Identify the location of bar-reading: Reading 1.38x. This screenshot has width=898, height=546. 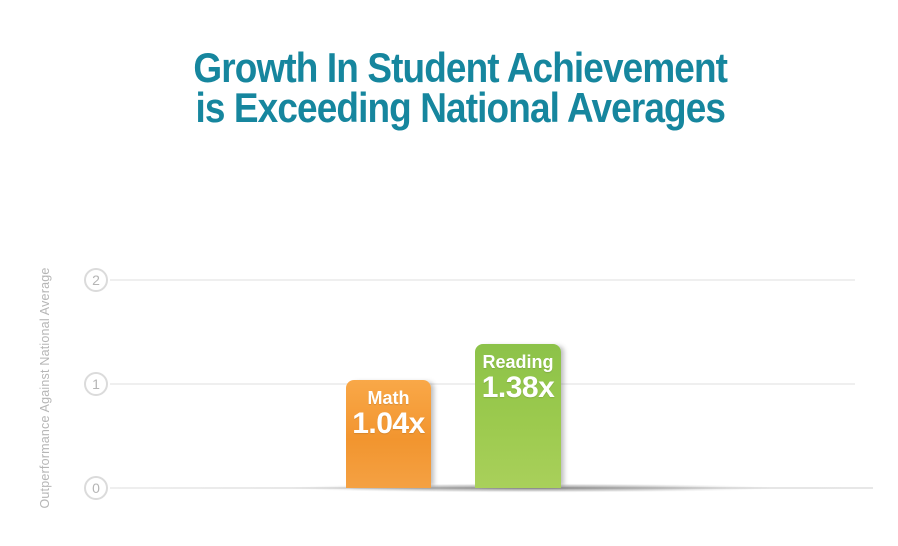
(518, 416).